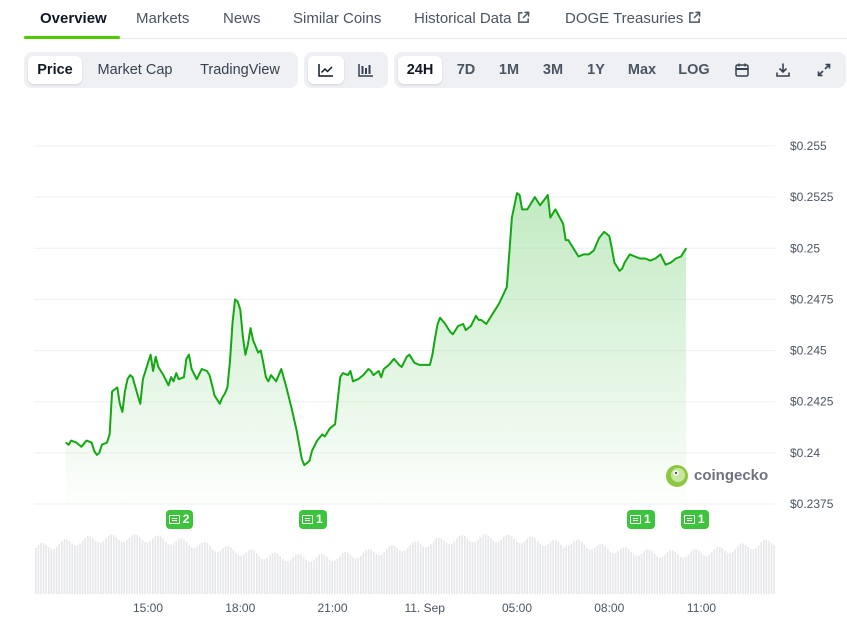  I want to click on tradingview-button: TradingView, so click(240, 70).